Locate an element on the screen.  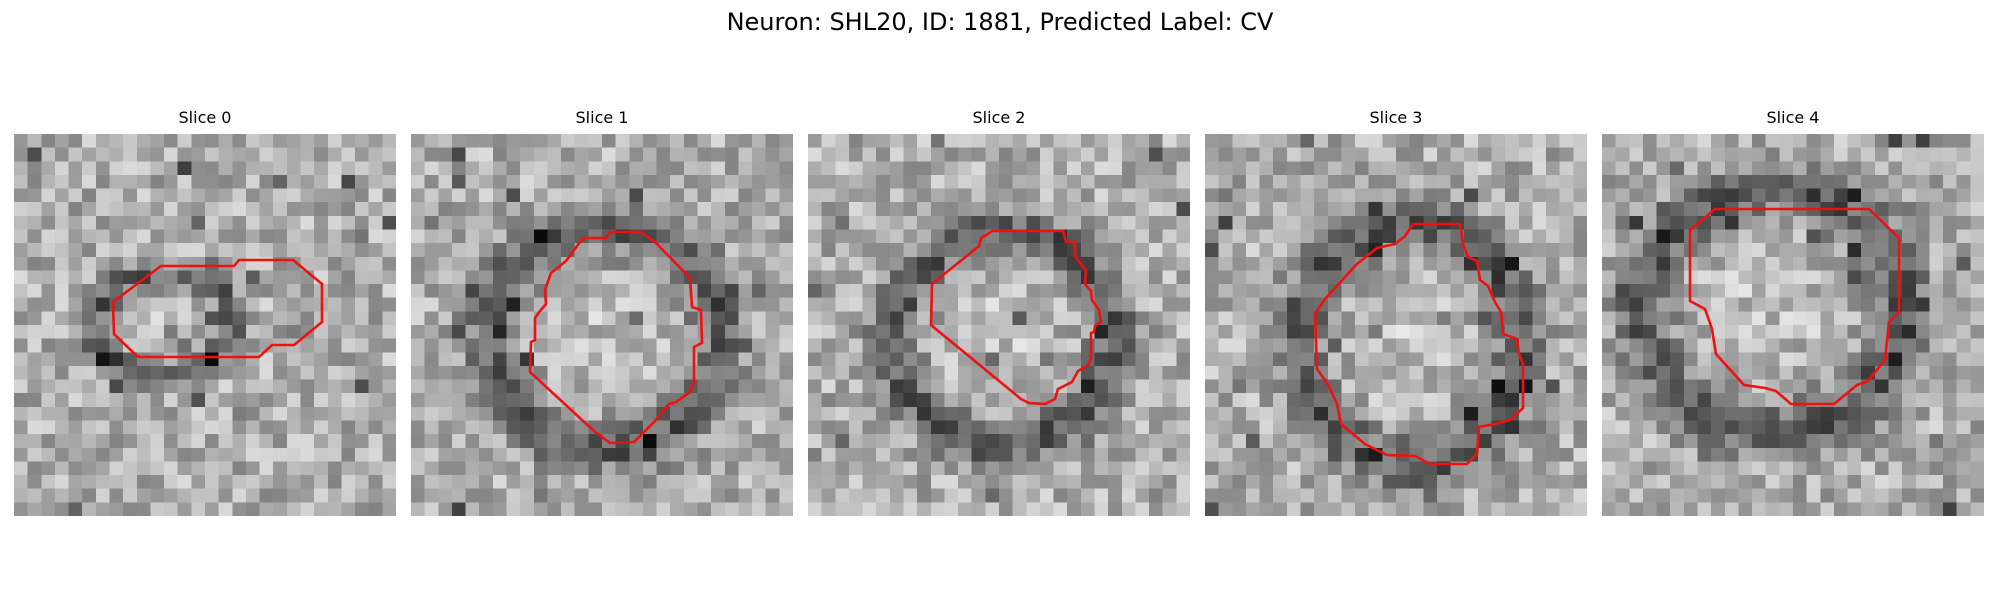
slice-title: Slice 0 is located at coordinates (205, 117).